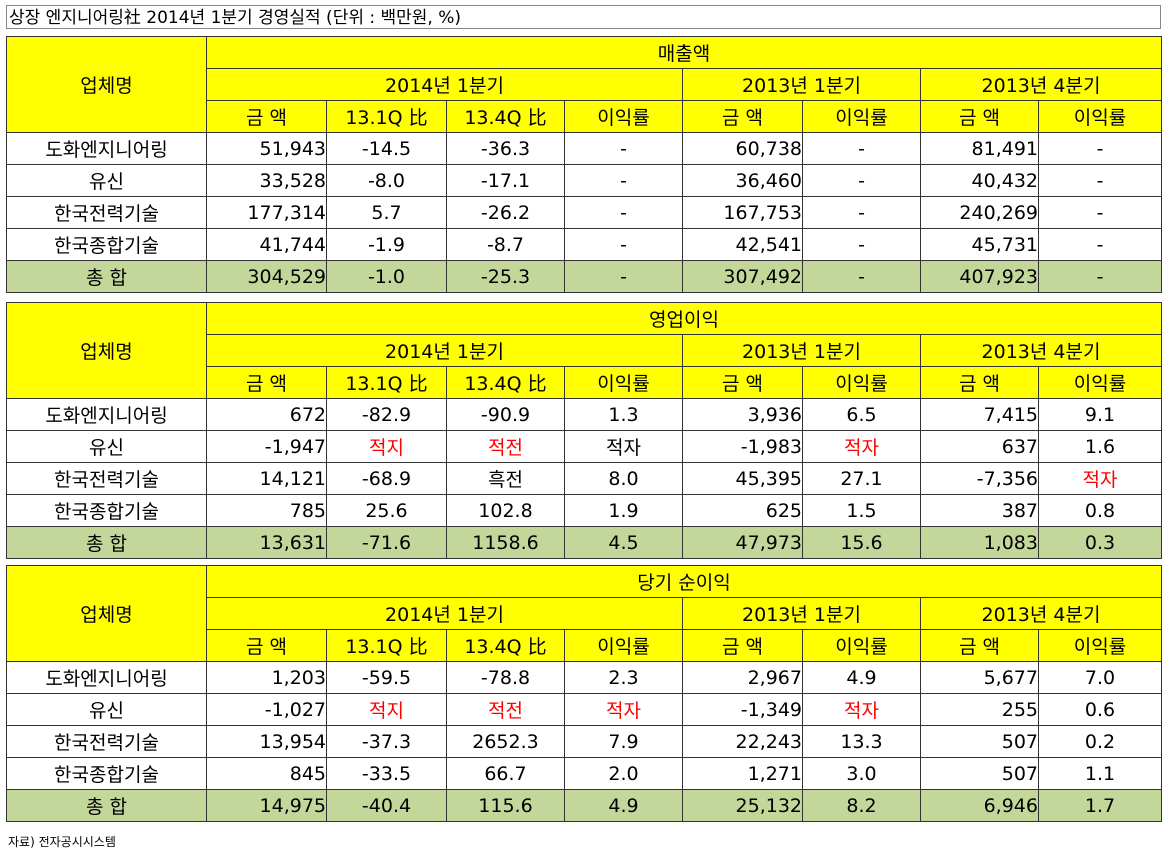  What do you see at coordinates (505, 709) in the screenshot?
I see `table-cell: 적전` at bounding box center [505, 709].